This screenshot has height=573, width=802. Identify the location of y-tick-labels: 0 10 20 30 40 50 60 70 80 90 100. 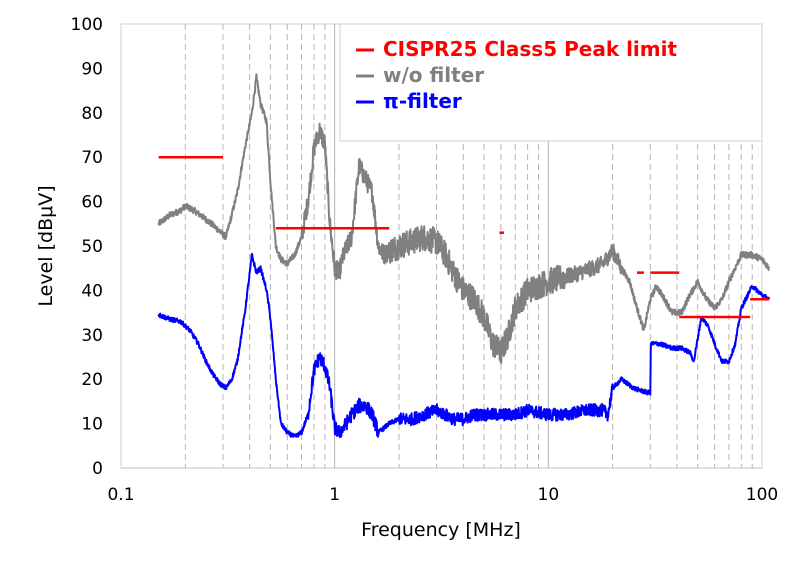
(87, 247).